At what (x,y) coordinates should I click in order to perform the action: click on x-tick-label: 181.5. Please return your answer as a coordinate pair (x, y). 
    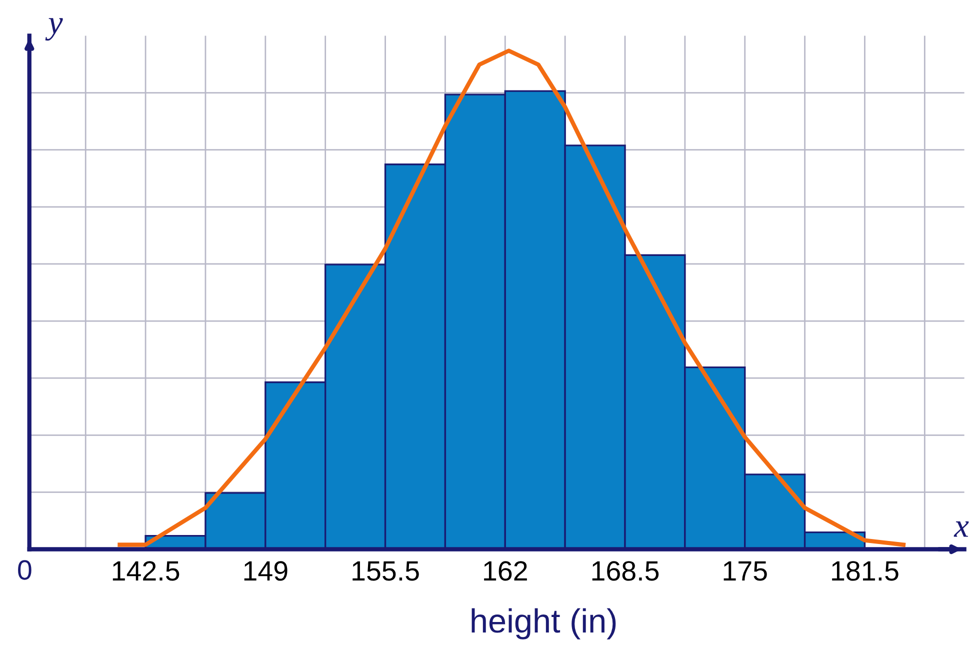
    Looking at the image, I should click on (865, 571).